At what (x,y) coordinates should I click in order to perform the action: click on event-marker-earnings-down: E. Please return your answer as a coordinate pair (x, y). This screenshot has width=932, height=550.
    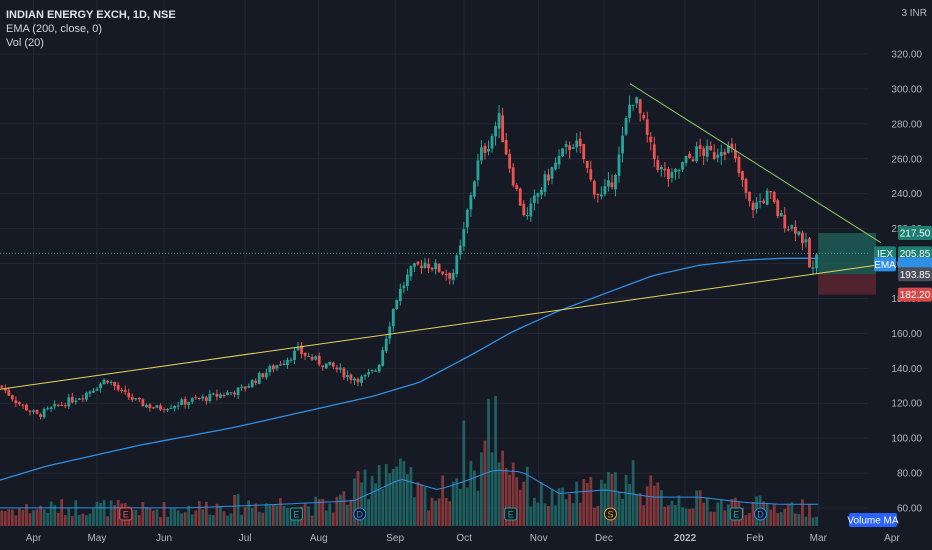
    Looking at the image, I should click on (126, 514).